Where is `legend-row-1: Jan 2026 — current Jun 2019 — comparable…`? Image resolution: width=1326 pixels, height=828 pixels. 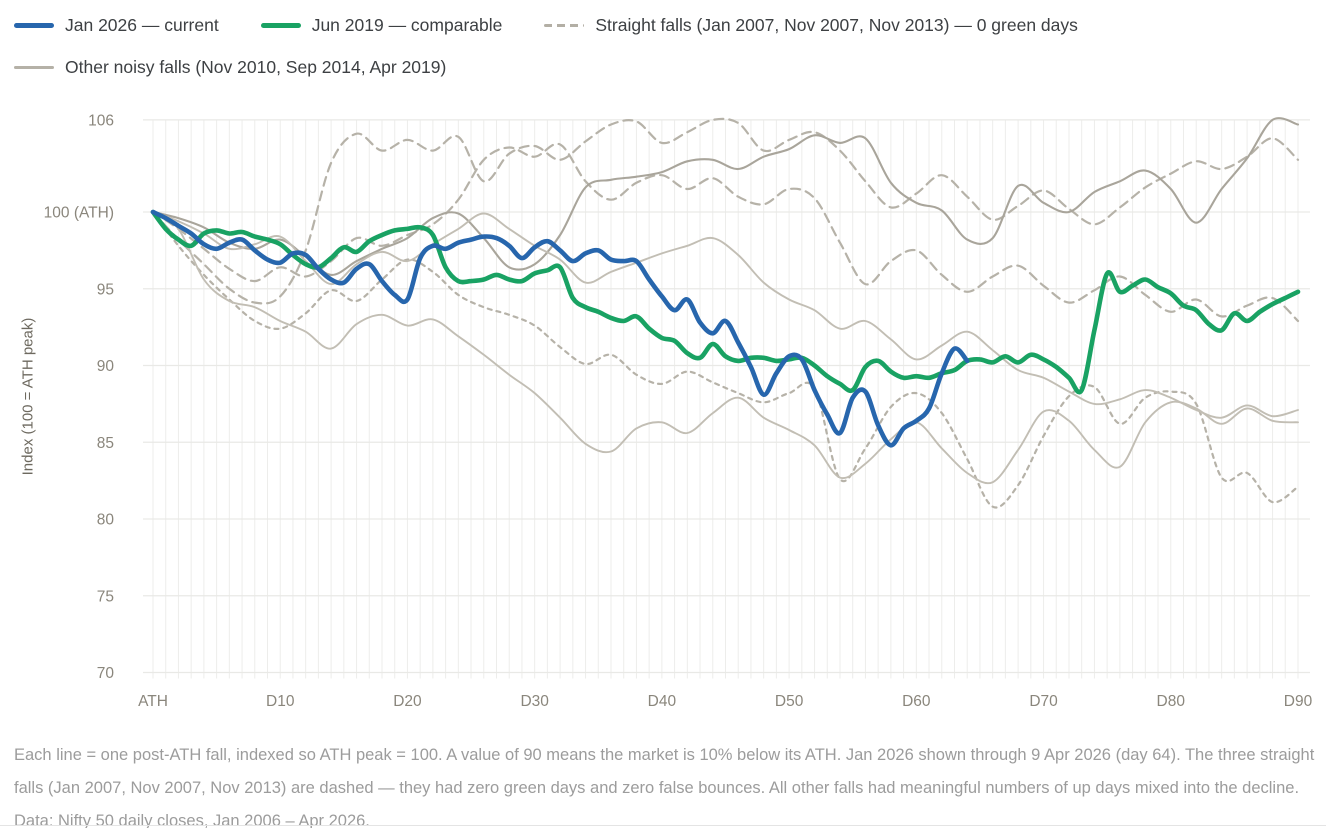
legend-row-1: Jan 2026 — current Jun 2019 — comparable… is located at coordinates (664, 25).